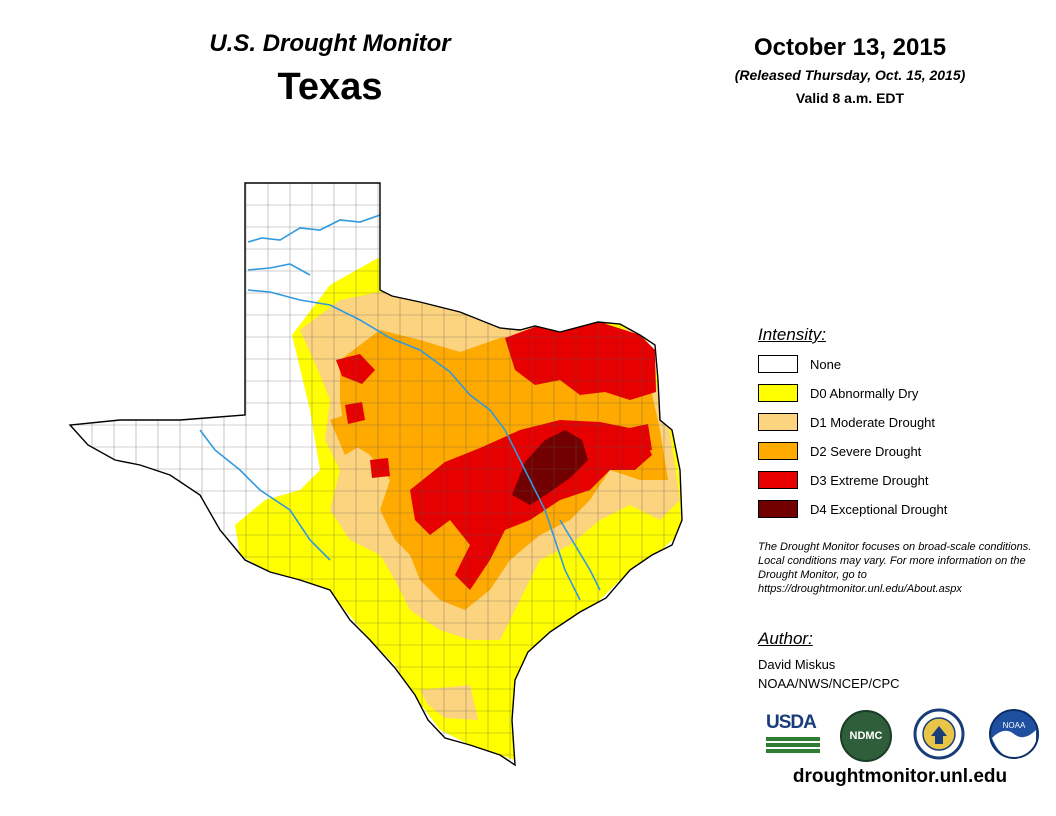 This screenshot has height=816, width=1056. What do you see at coordinates (829, 683) in the screenshot?
I see `author-organization: NOAA/NWS/NCEP/CPC` at bounding box center [829, 683].